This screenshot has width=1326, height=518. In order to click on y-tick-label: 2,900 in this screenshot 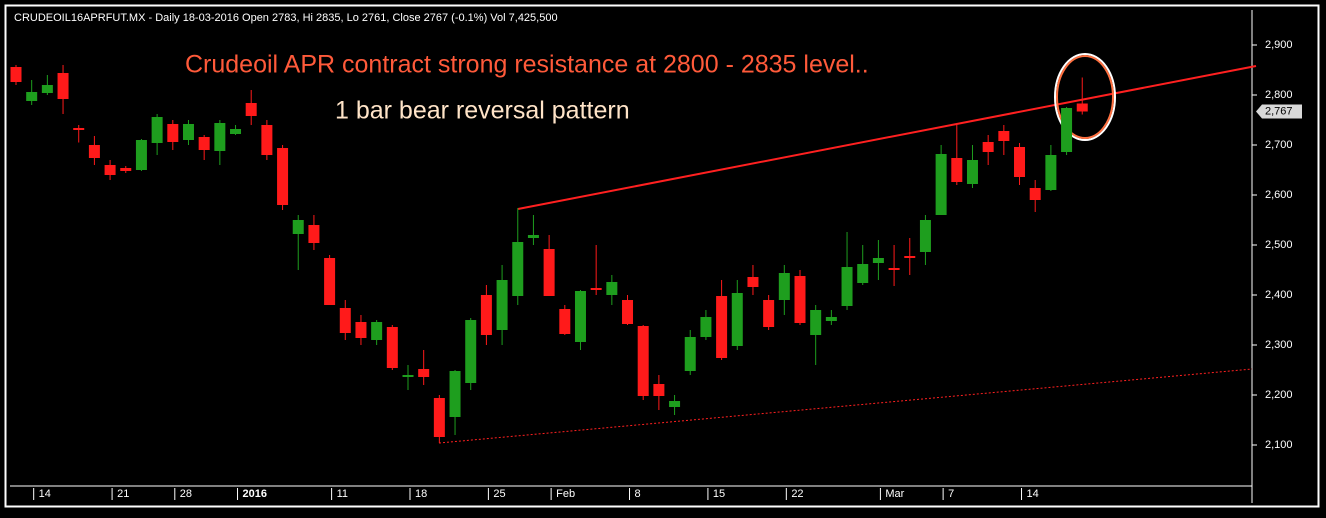, I will do `click(1279, 45)`.